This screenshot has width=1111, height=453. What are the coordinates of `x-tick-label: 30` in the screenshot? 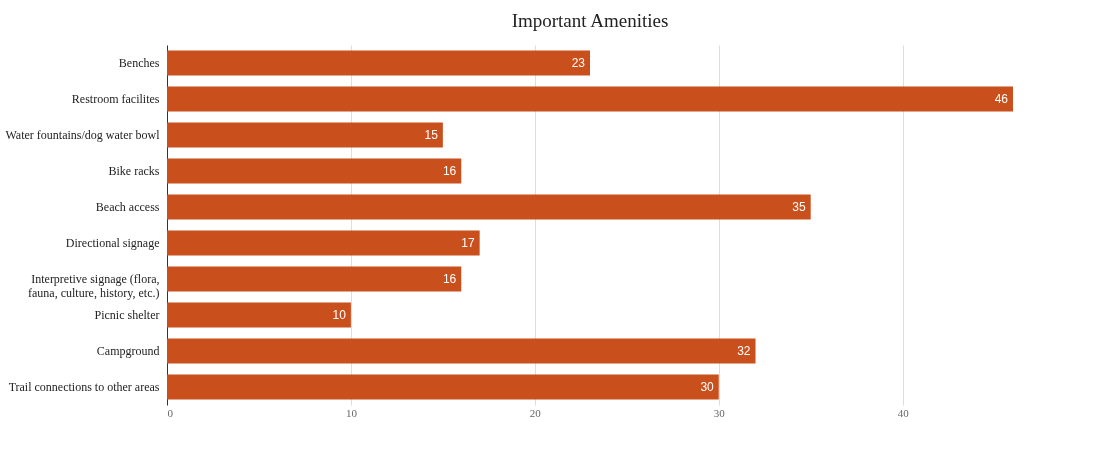 It's located at (719, 412).